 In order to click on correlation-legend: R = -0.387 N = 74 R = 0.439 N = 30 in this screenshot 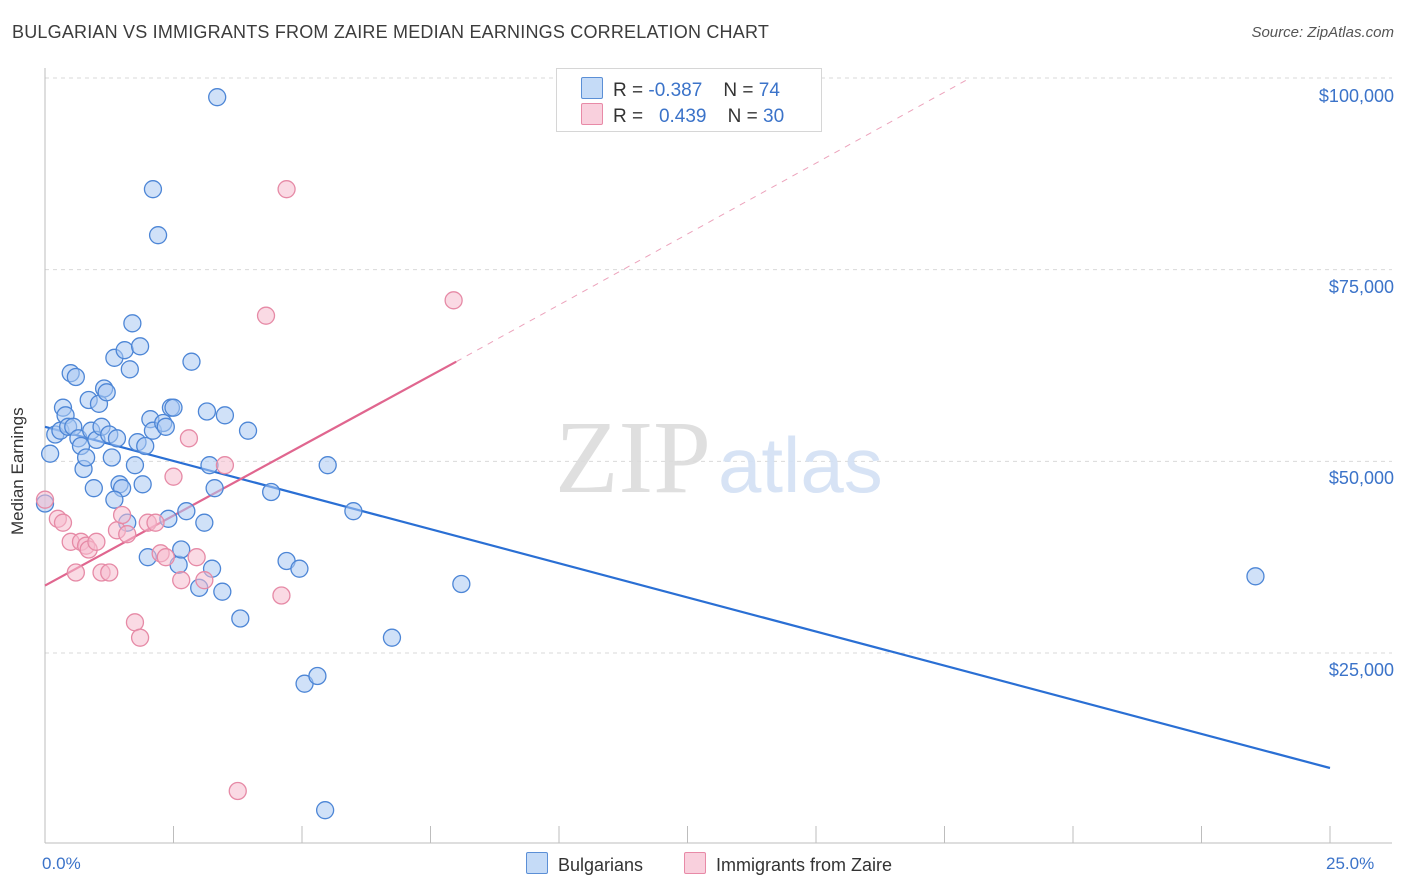, I will do `click(689, 100)`.